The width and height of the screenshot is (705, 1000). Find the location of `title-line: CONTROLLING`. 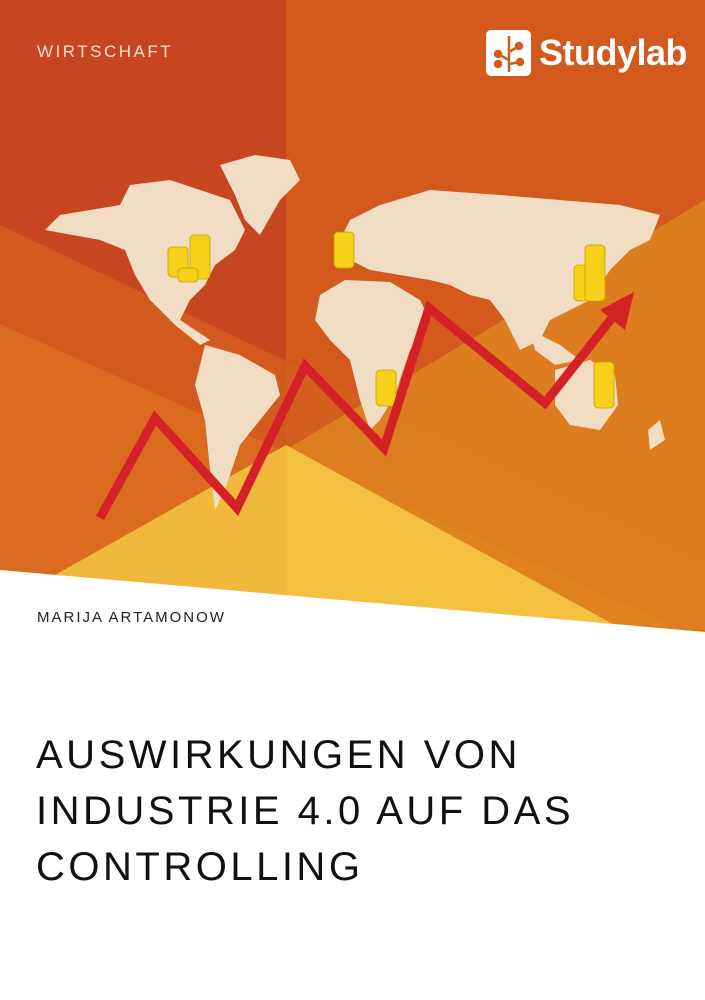

title-line: CONTROLLING is located at coordinates (200, 867).